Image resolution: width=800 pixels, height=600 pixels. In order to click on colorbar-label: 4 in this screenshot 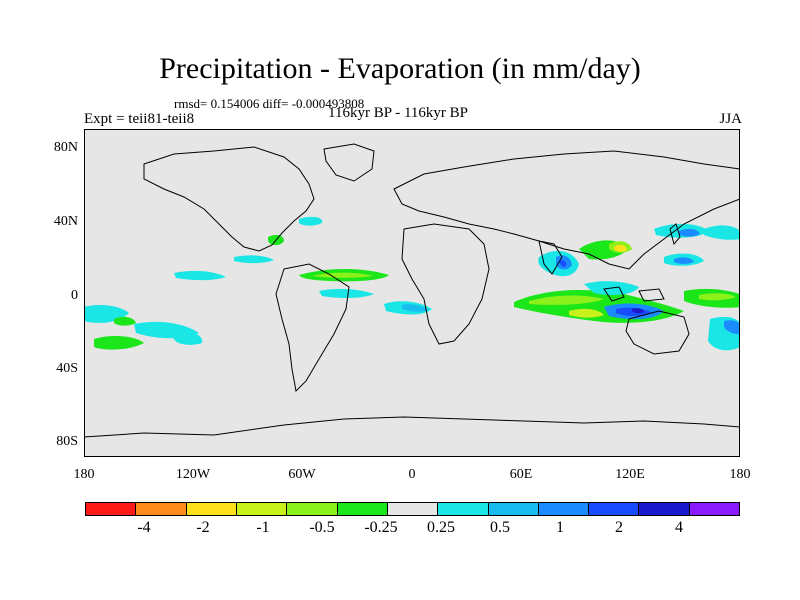, I will do `click(679, 527)`.